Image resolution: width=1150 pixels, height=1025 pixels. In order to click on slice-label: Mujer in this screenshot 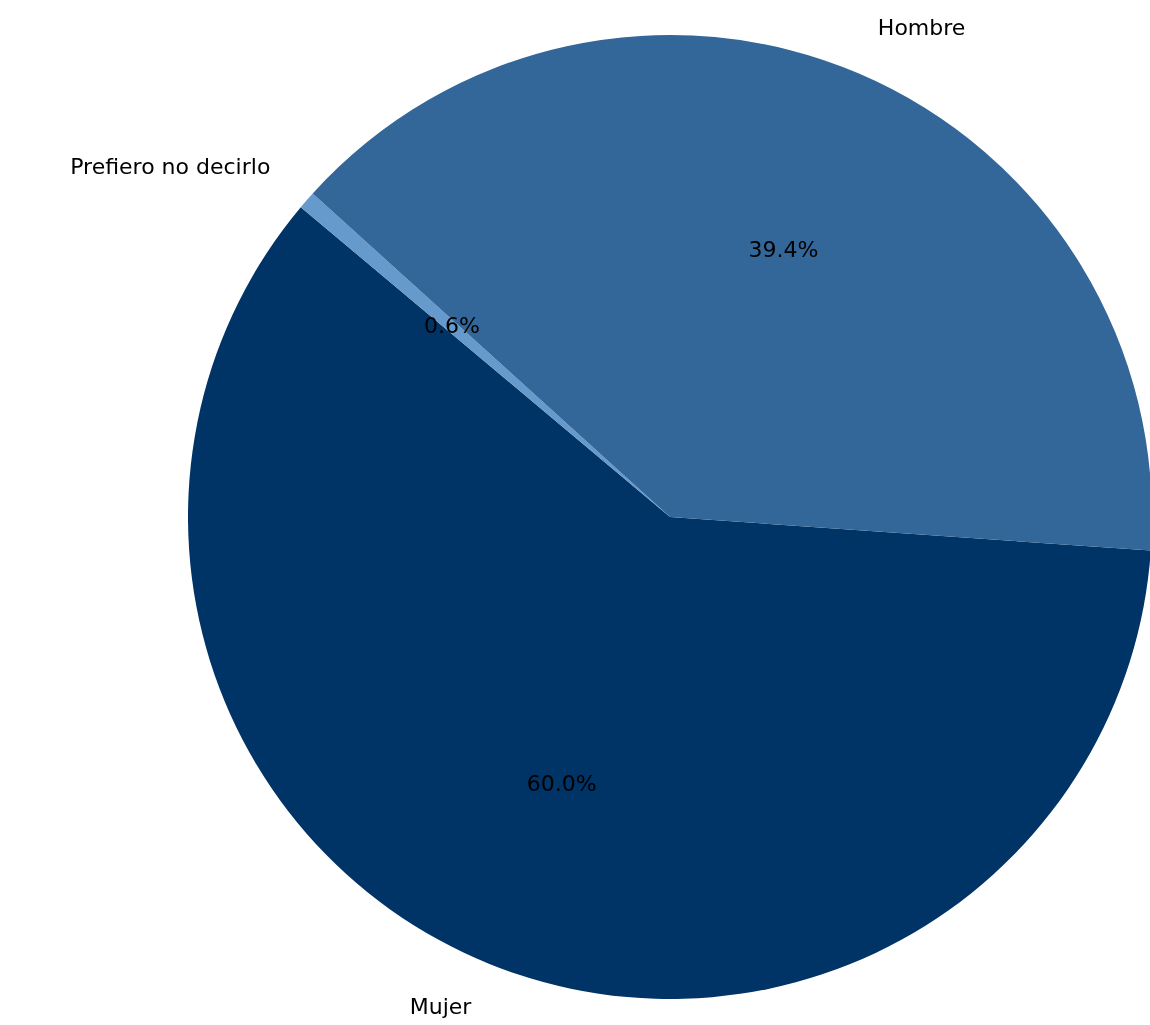, I will do `click(441, 1007)`.